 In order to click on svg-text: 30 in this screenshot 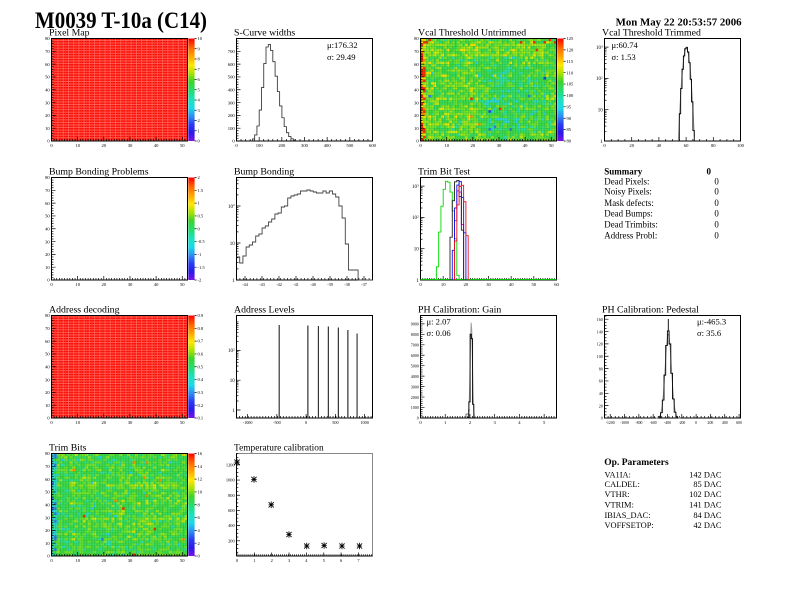, I will do `click(130, 284)`.